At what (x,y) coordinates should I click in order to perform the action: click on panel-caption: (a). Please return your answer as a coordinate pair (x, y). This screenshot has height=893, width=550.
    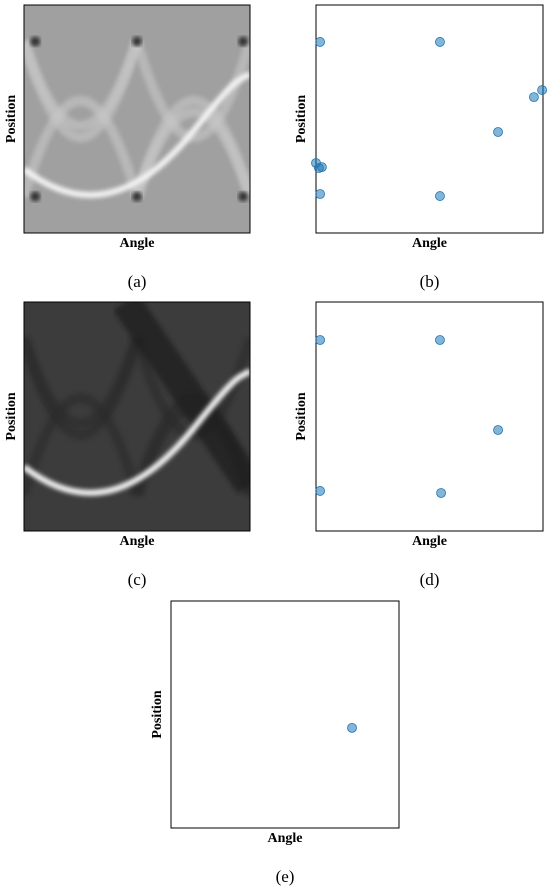
    Looking at the image, I should click on (137, 281).